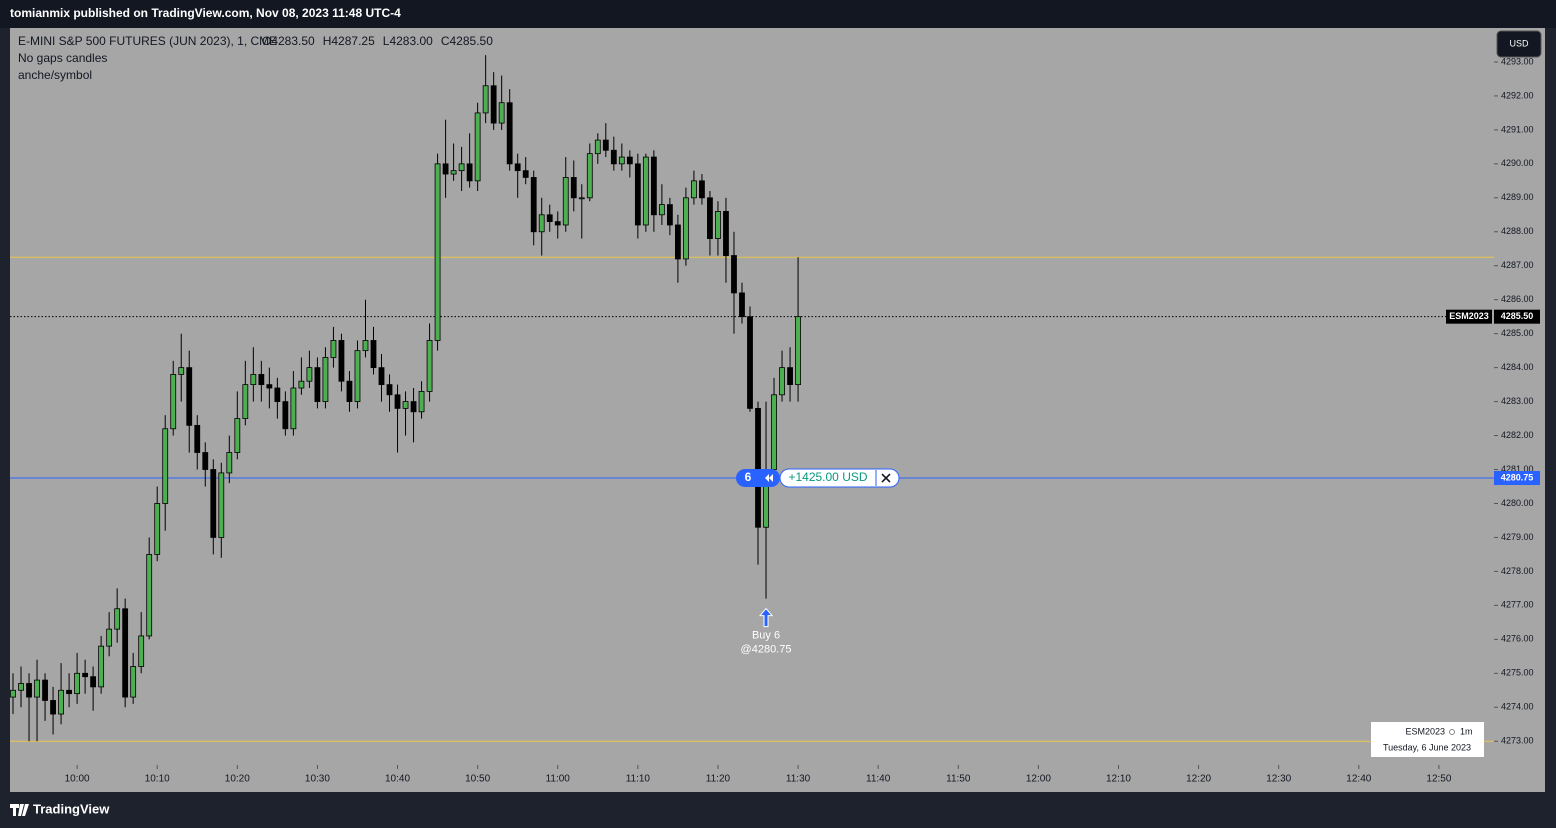 The height and width of the screenshot is (828, 1556). Describe the element at coordinates (748, 477) in the screenshot. I see `position-qty: 6` at that location.